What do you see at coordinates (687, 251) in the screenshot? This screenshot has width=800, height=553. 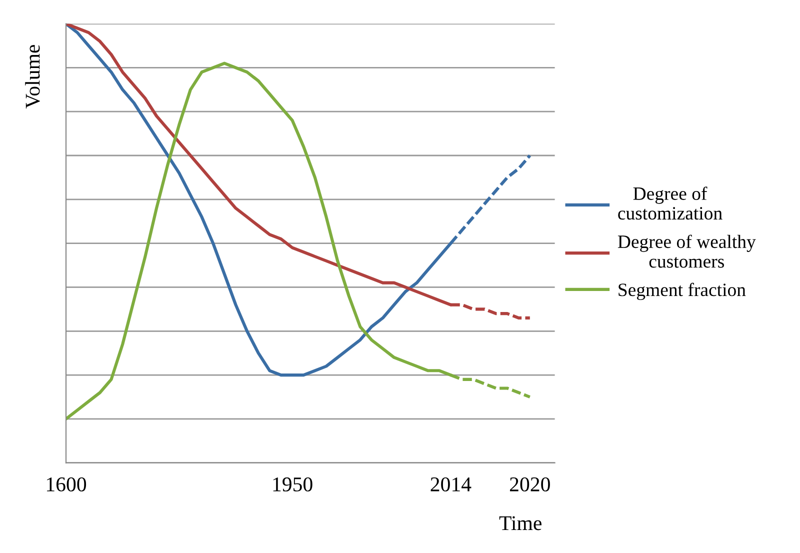 I see `legend-label: Degree of wealthy customers` at bounding box center [687, 251].